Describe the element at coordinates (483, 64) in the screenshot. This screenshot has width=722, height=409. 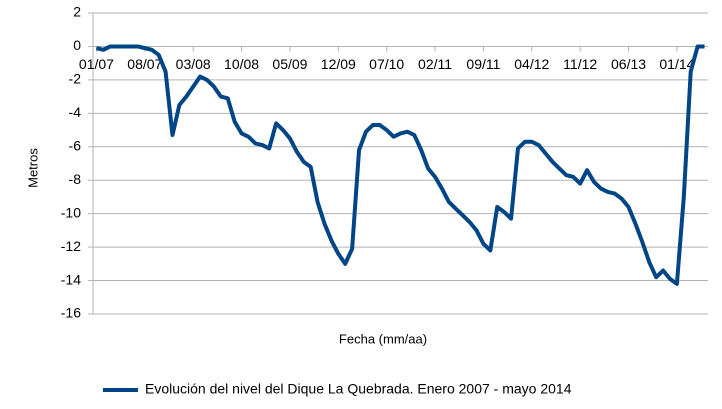
I see `x-tick-label: 09/11` at that location.